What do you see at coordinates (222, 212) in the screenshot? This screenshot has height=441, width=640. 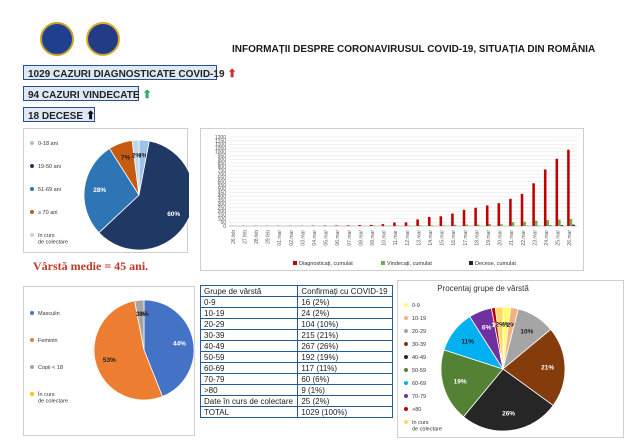 I see `y-tick-label: 200` at bounding box center [222, 212].